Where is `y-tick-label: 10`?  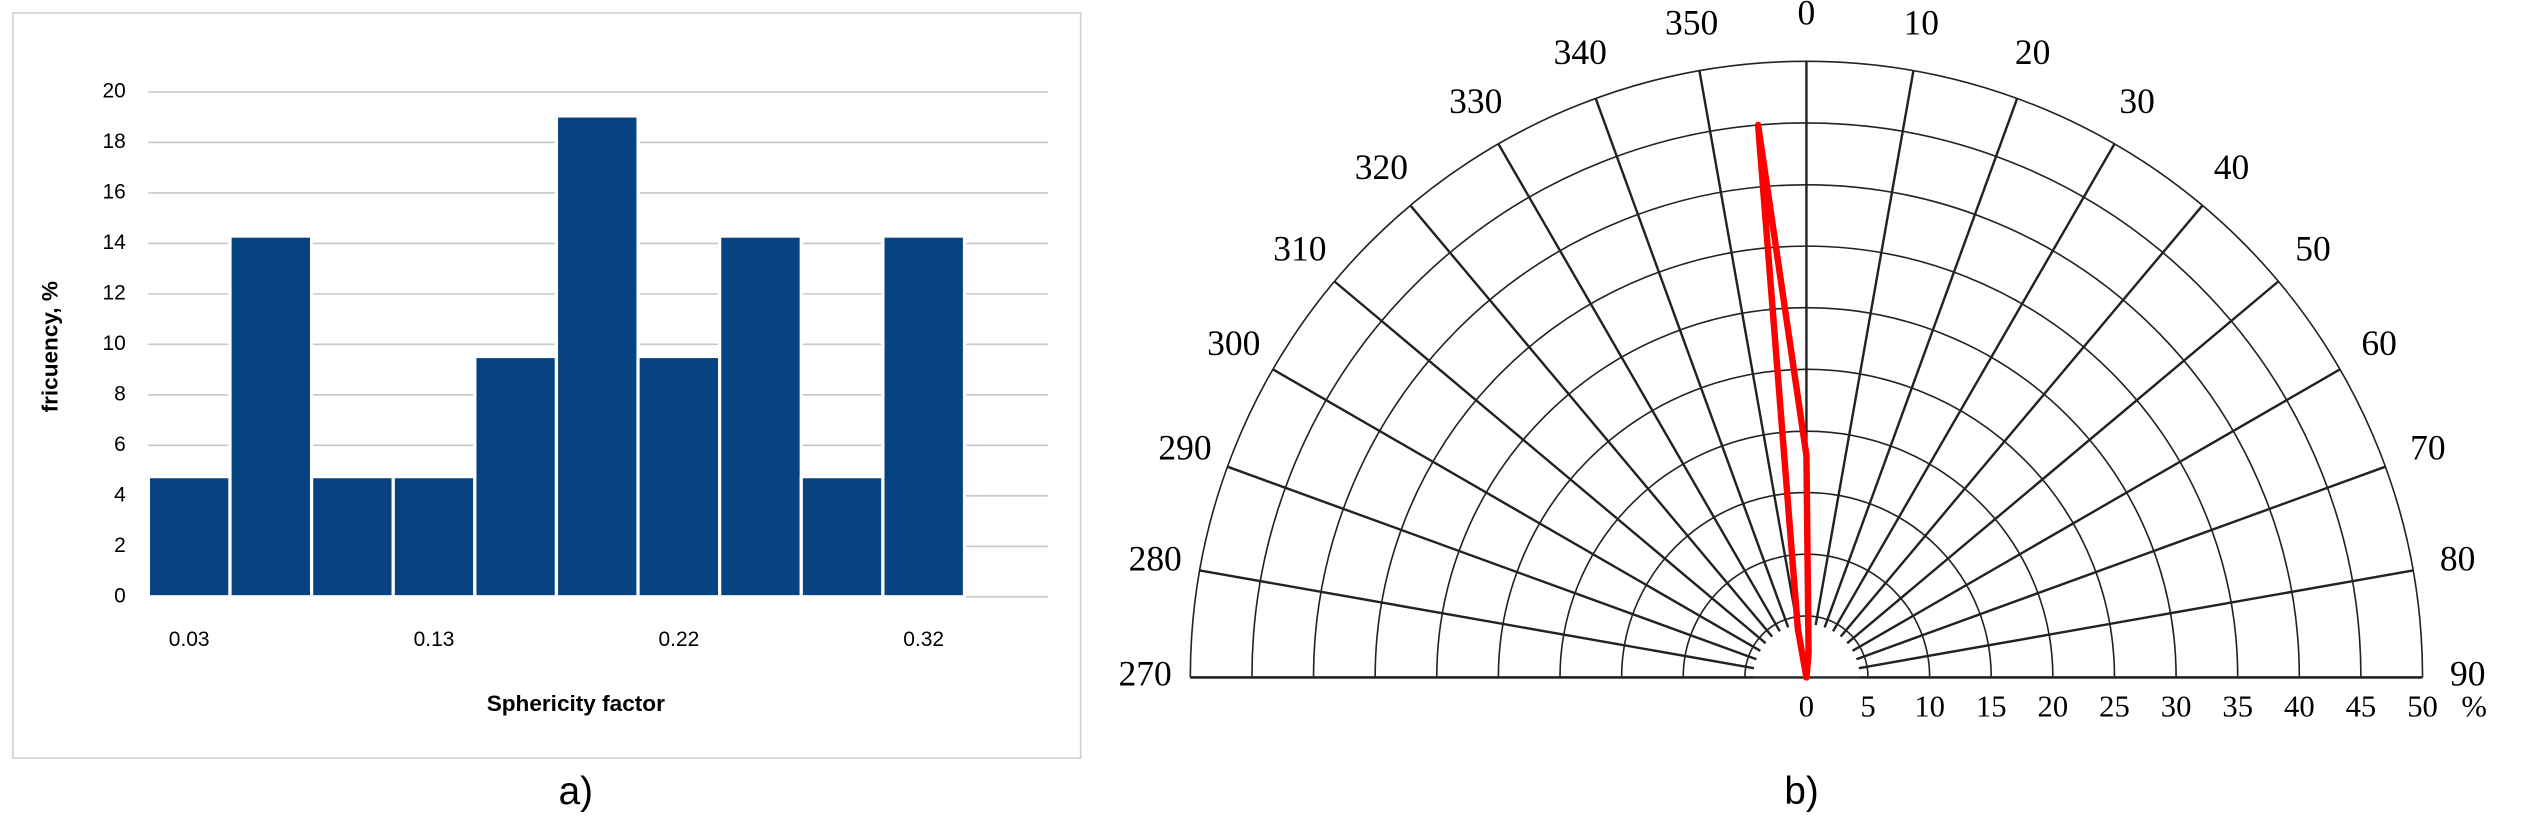
y-tick-label: 10 is located at coordinates (113, 343).